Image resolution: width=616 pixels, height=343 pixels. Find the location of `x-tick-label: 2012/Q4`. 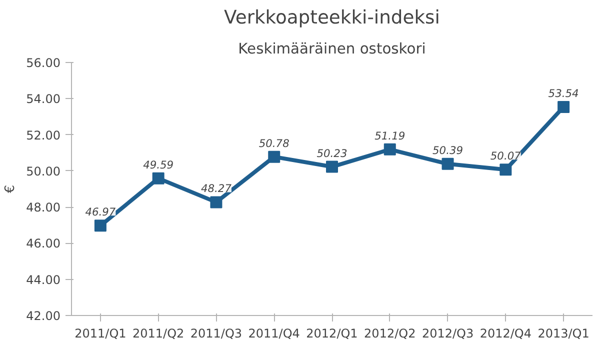

x-tick-label: 2012/Q4 is located at coordinates (506, 333).